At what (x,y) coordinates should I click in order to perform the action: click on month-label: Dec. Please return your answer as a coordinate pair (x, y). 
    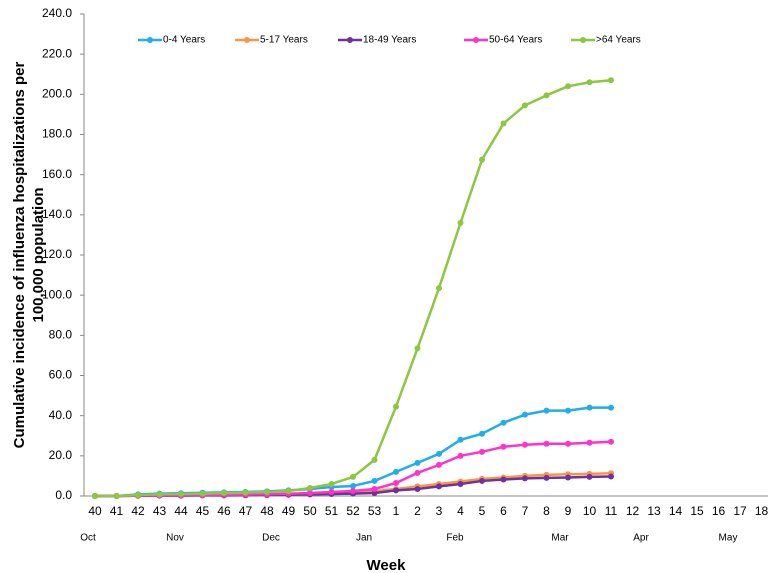
    Looking at the image, I should click on (271, 538).